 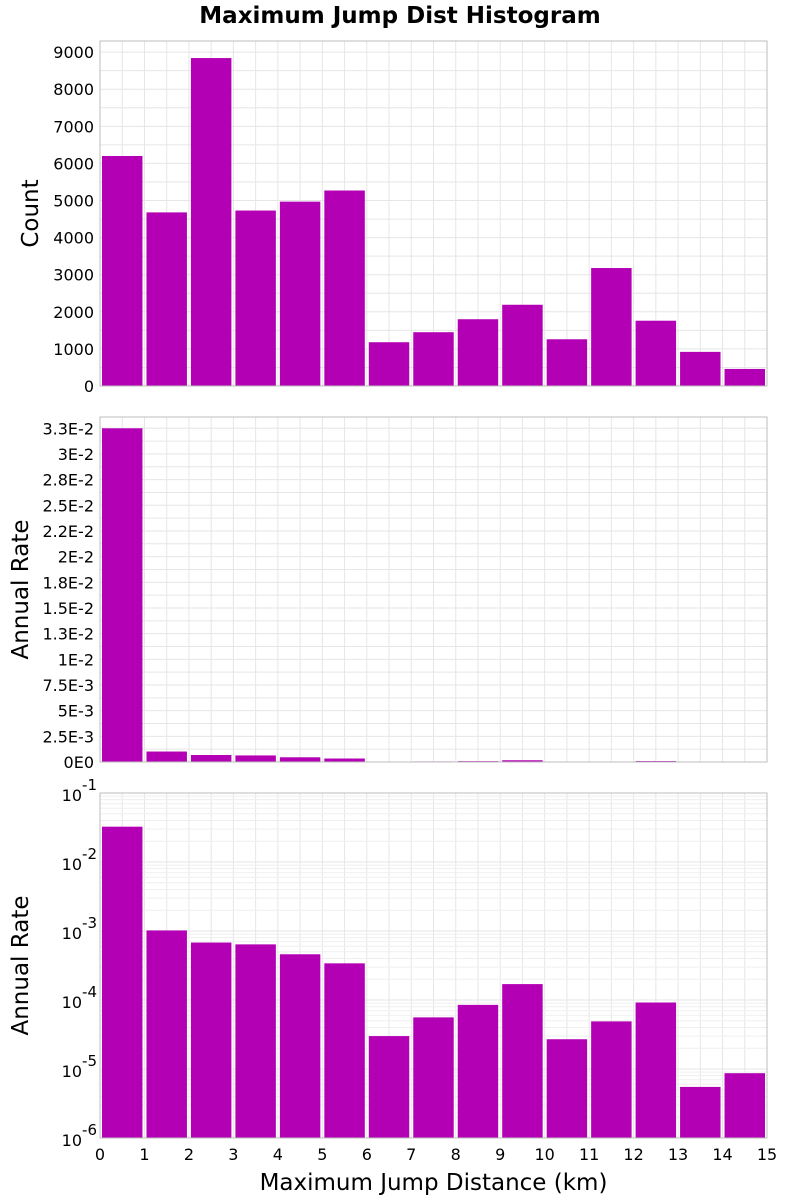 I want to click on y-tick-label: 8000, so click(x=73, y=89).